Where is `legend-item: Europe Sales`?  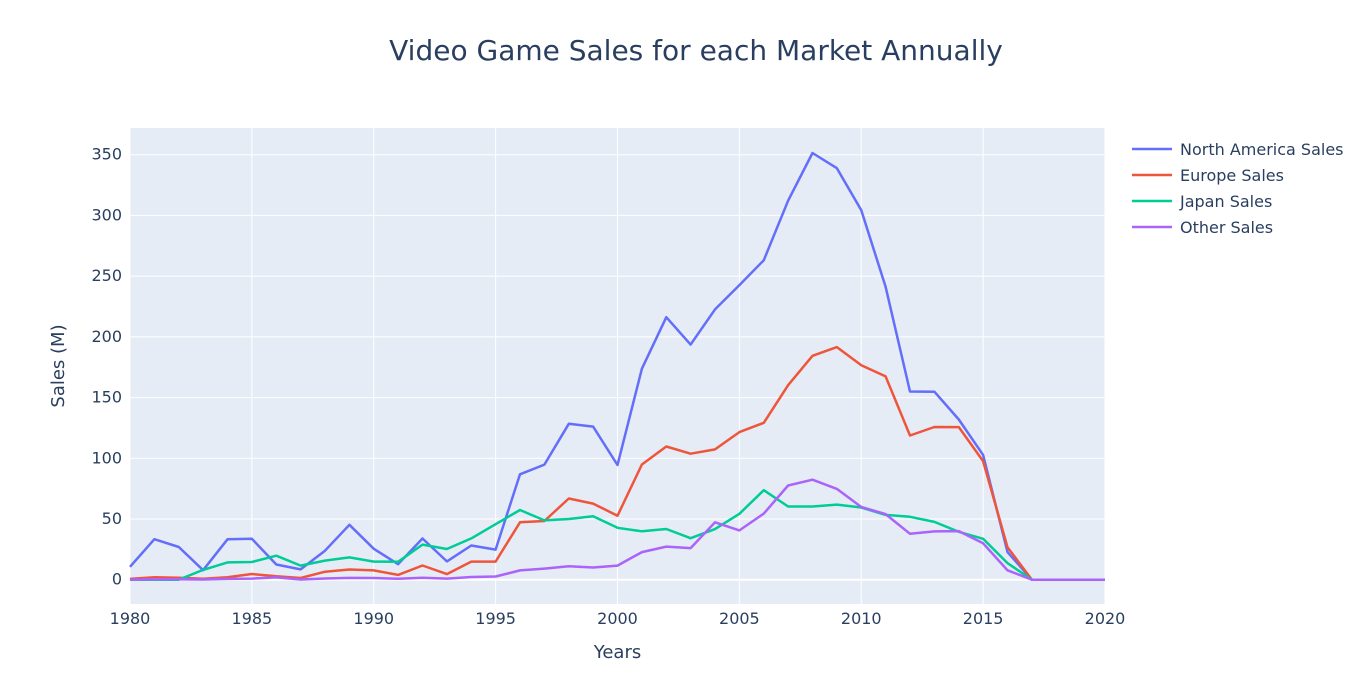
legend-item: Europe Sales is located at coordinates (1208, 175).